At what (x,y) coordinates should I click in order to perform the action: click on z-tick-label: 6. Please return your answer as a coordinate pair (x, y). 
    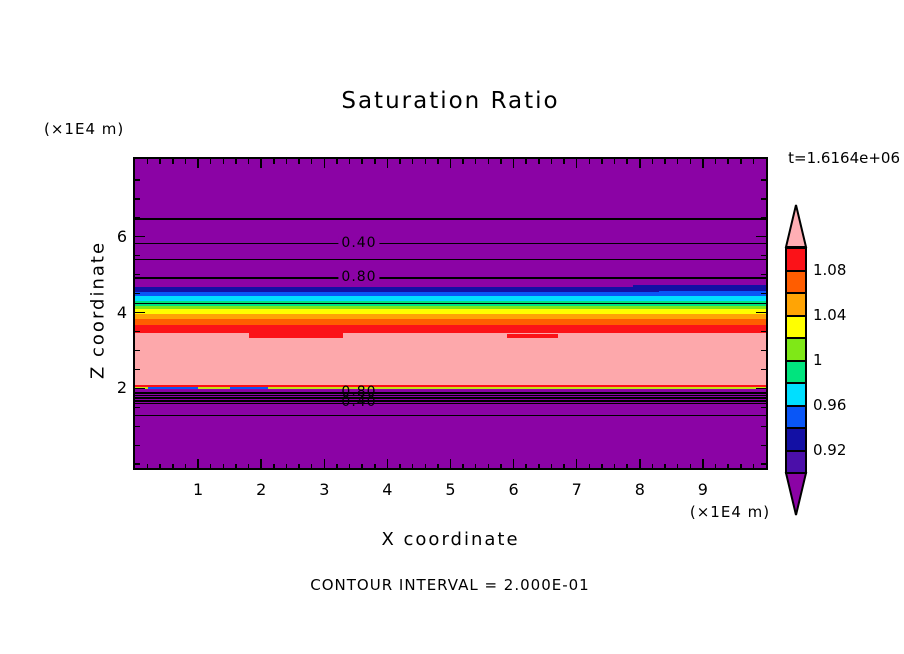
    Looking at the image, I should click on (121, 236).